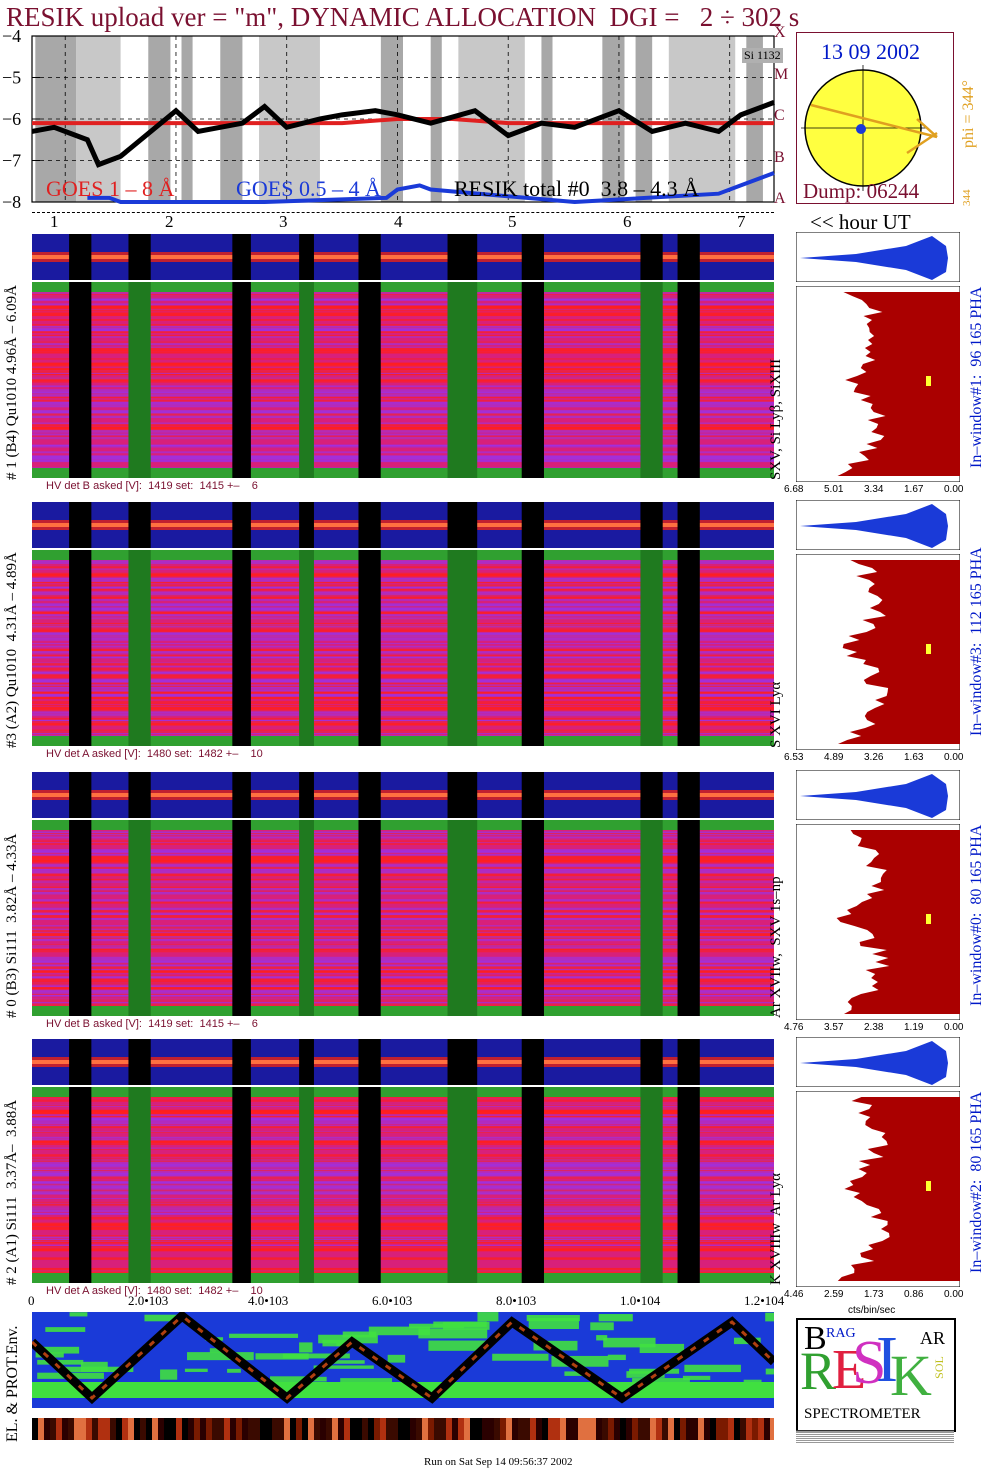  What do you see at coordinates (398, 221) in the screenshot?
I see `hour-axis-label: 4` at bounding box center [398, 221].